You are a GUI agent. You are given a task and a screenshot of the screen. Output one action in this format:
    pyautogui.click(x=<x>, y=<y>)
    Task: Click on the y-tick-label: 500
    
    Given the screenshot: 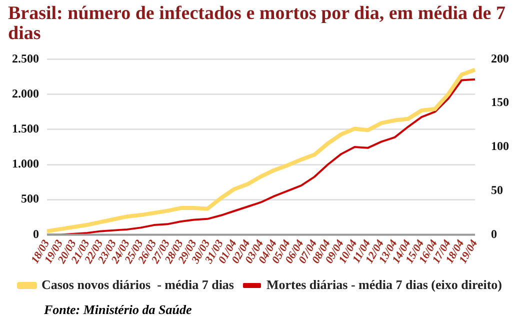 What is the action you would take?
    pyautogui.click(x=30, y=199)
    